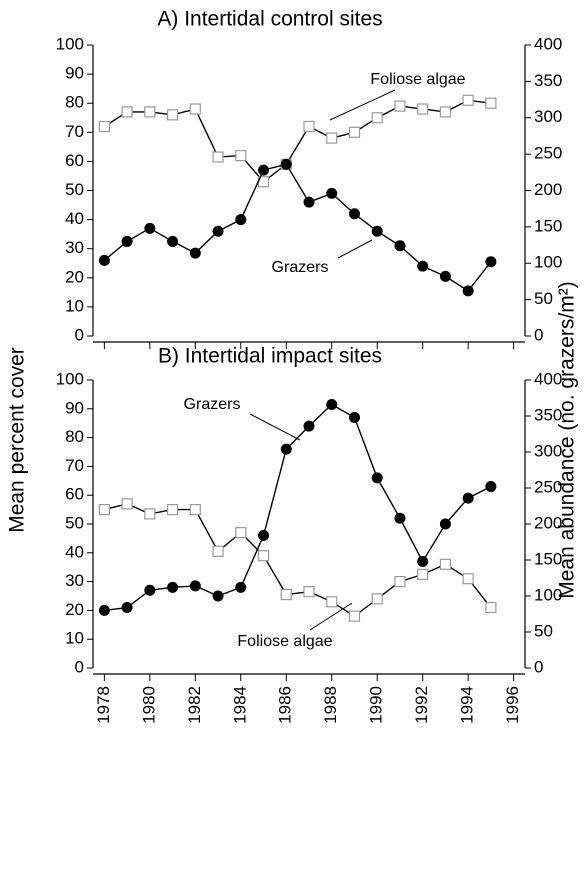 Image resolution: width=588 pixels, height=877 pixels. I want to click on x-tick-label: 1982, so click(194, 705).